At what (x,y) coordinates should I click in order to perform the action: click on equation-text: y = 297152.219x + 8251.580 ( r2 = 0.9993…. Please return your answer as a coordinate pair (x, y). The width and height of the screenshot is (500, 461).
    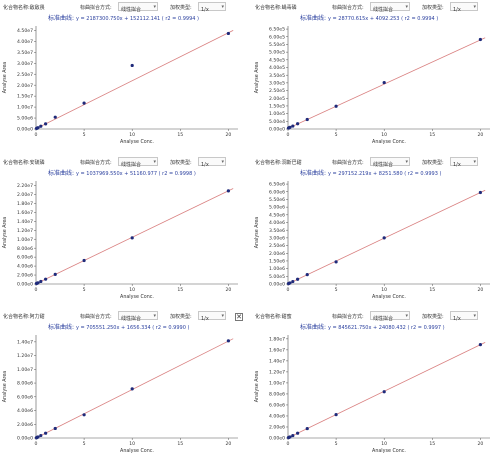
    Looking at the image, I should click on (384, 174).